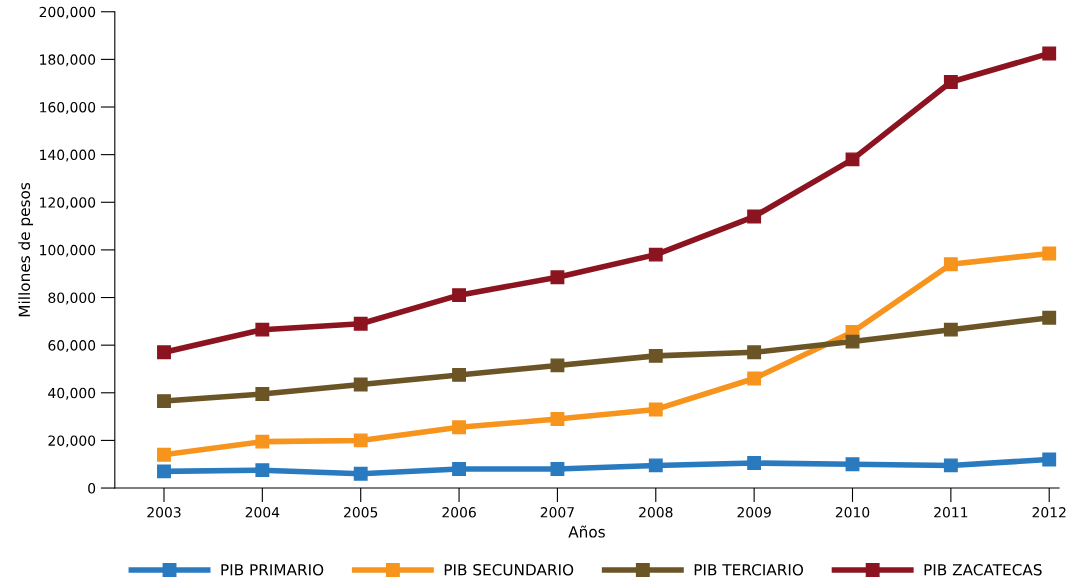 This screenshot has height=588, width=1073. I want to click on y-tick-label: 40,000, so click(72, 393).